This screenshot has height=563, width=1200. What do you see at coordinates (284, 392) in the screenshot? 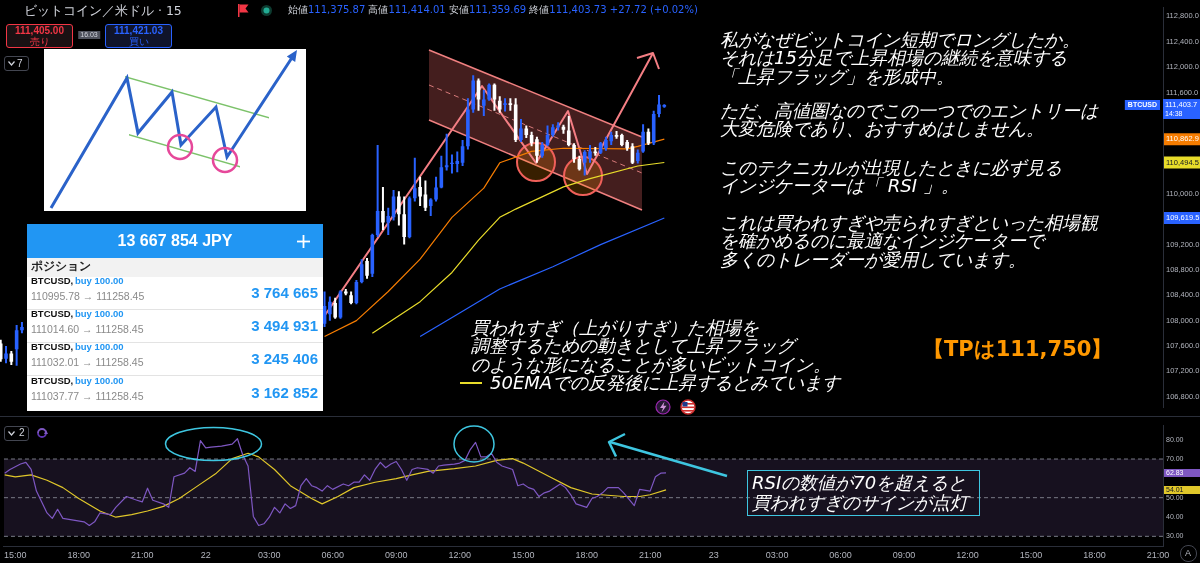
I see `annotation: 3 162 852` at bounding box center [284, 392].